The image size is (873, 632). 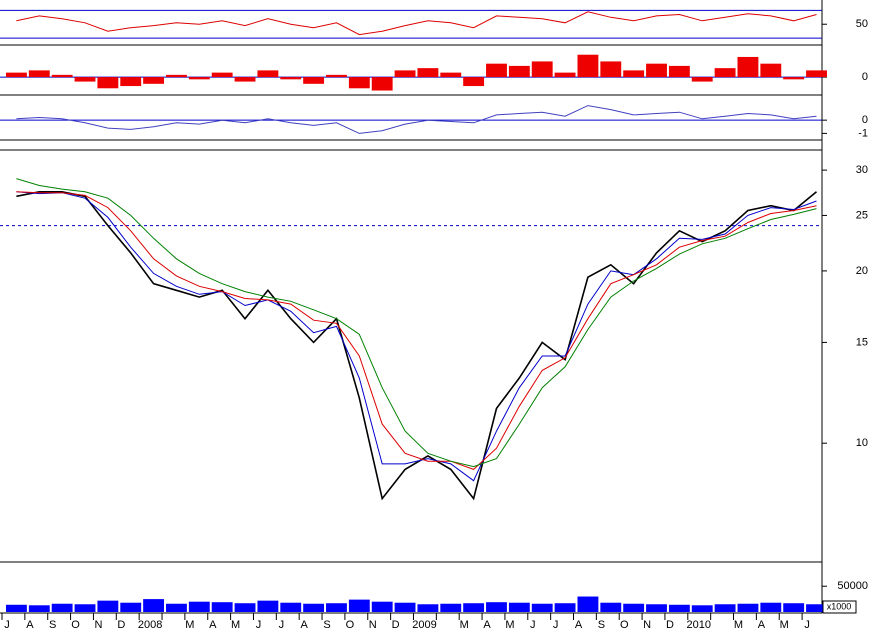 What do you see at coordinates (862, 342) in the screenshot?
I see `y-tick-label: 15` at bounding box center [862, 342].